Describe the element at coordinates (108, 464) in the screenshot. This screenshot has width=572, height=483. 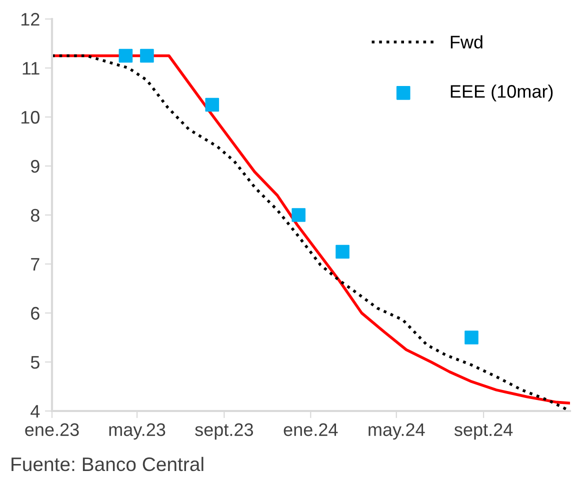
I see `source-note: Fuente: Banco Central` at that location.